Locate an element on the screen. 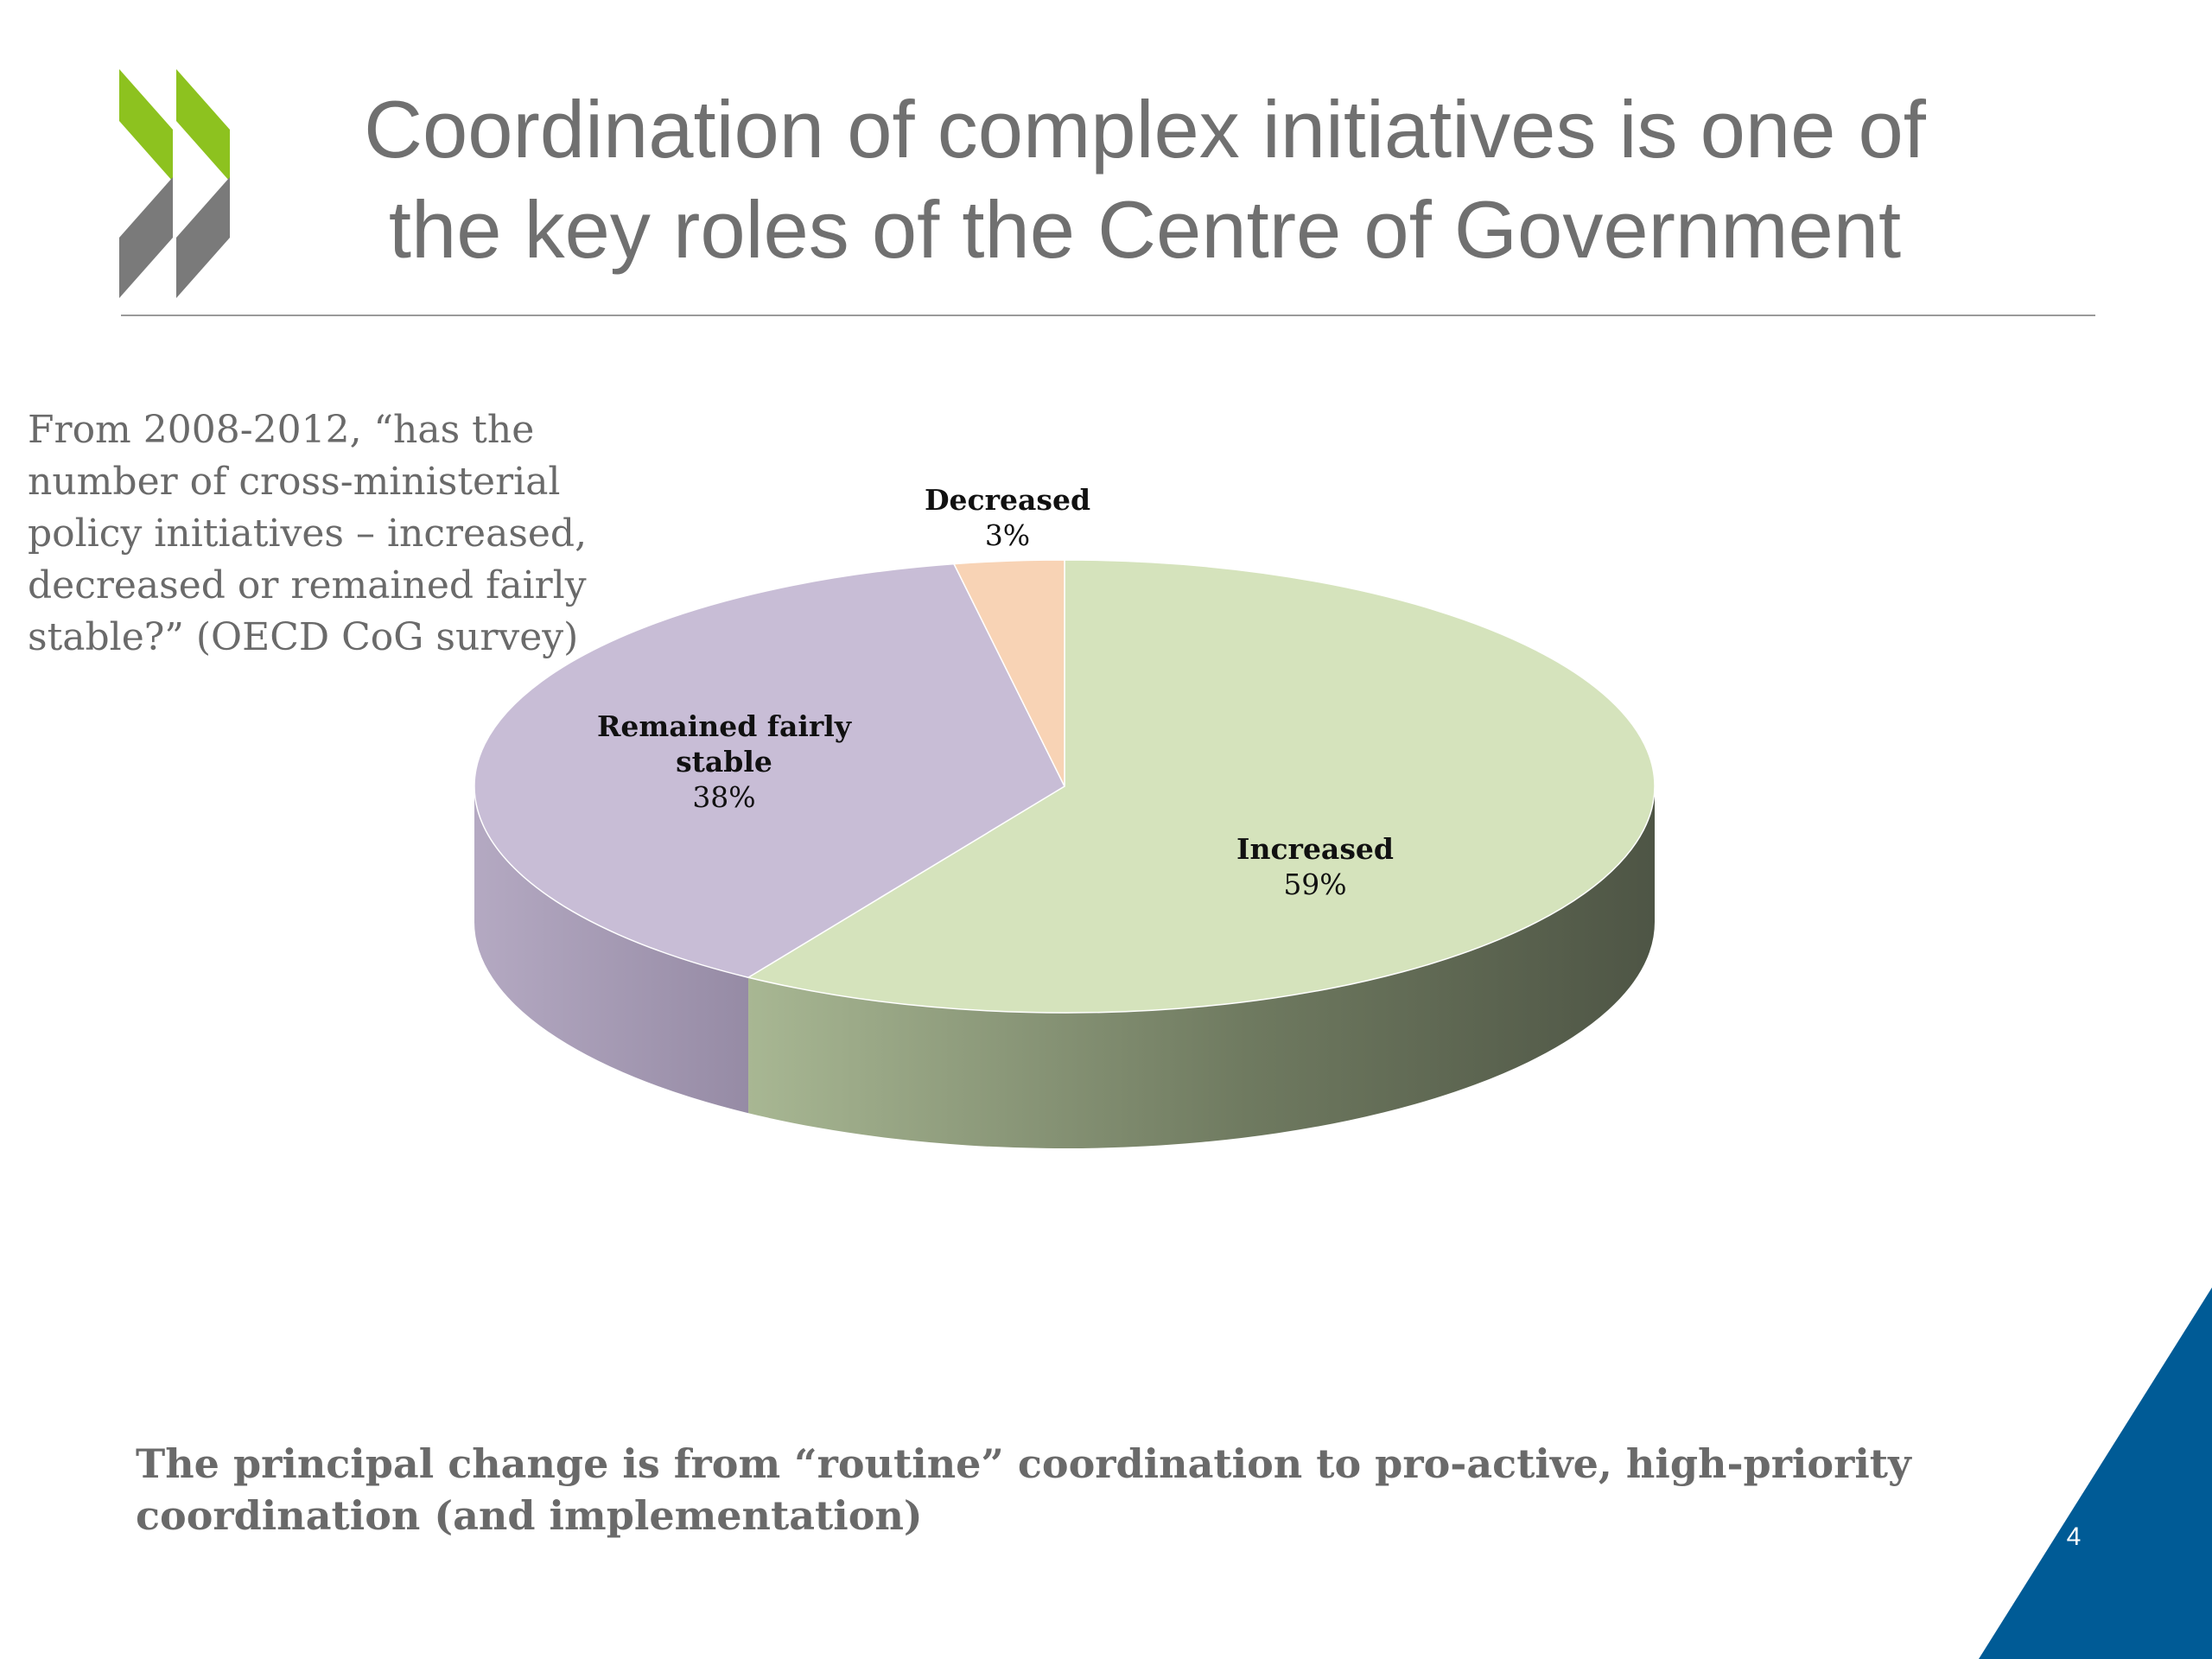 The image size is (2212, 1659). slice-label-decreased: Decreased 3% is located at coordinates (1007, 517).